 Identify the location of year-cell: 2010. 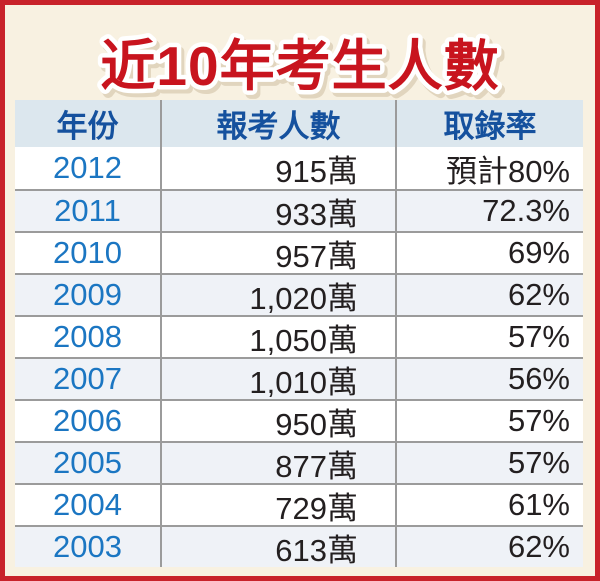
(87, 252).